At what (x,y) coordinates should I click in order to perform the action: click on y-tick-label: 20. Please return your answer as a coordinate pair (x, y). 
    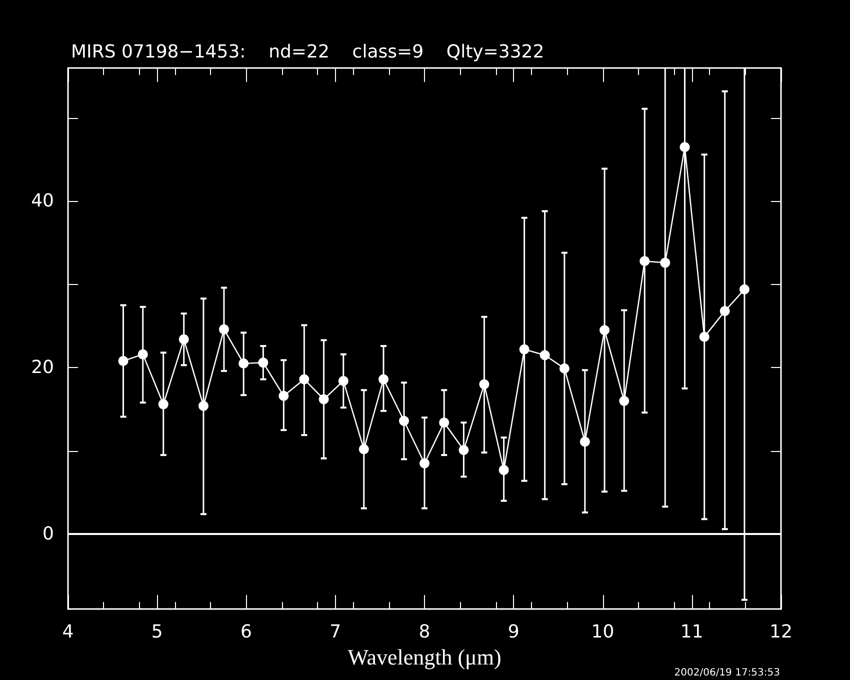
    Looking at the image, I should click on (42, 367).